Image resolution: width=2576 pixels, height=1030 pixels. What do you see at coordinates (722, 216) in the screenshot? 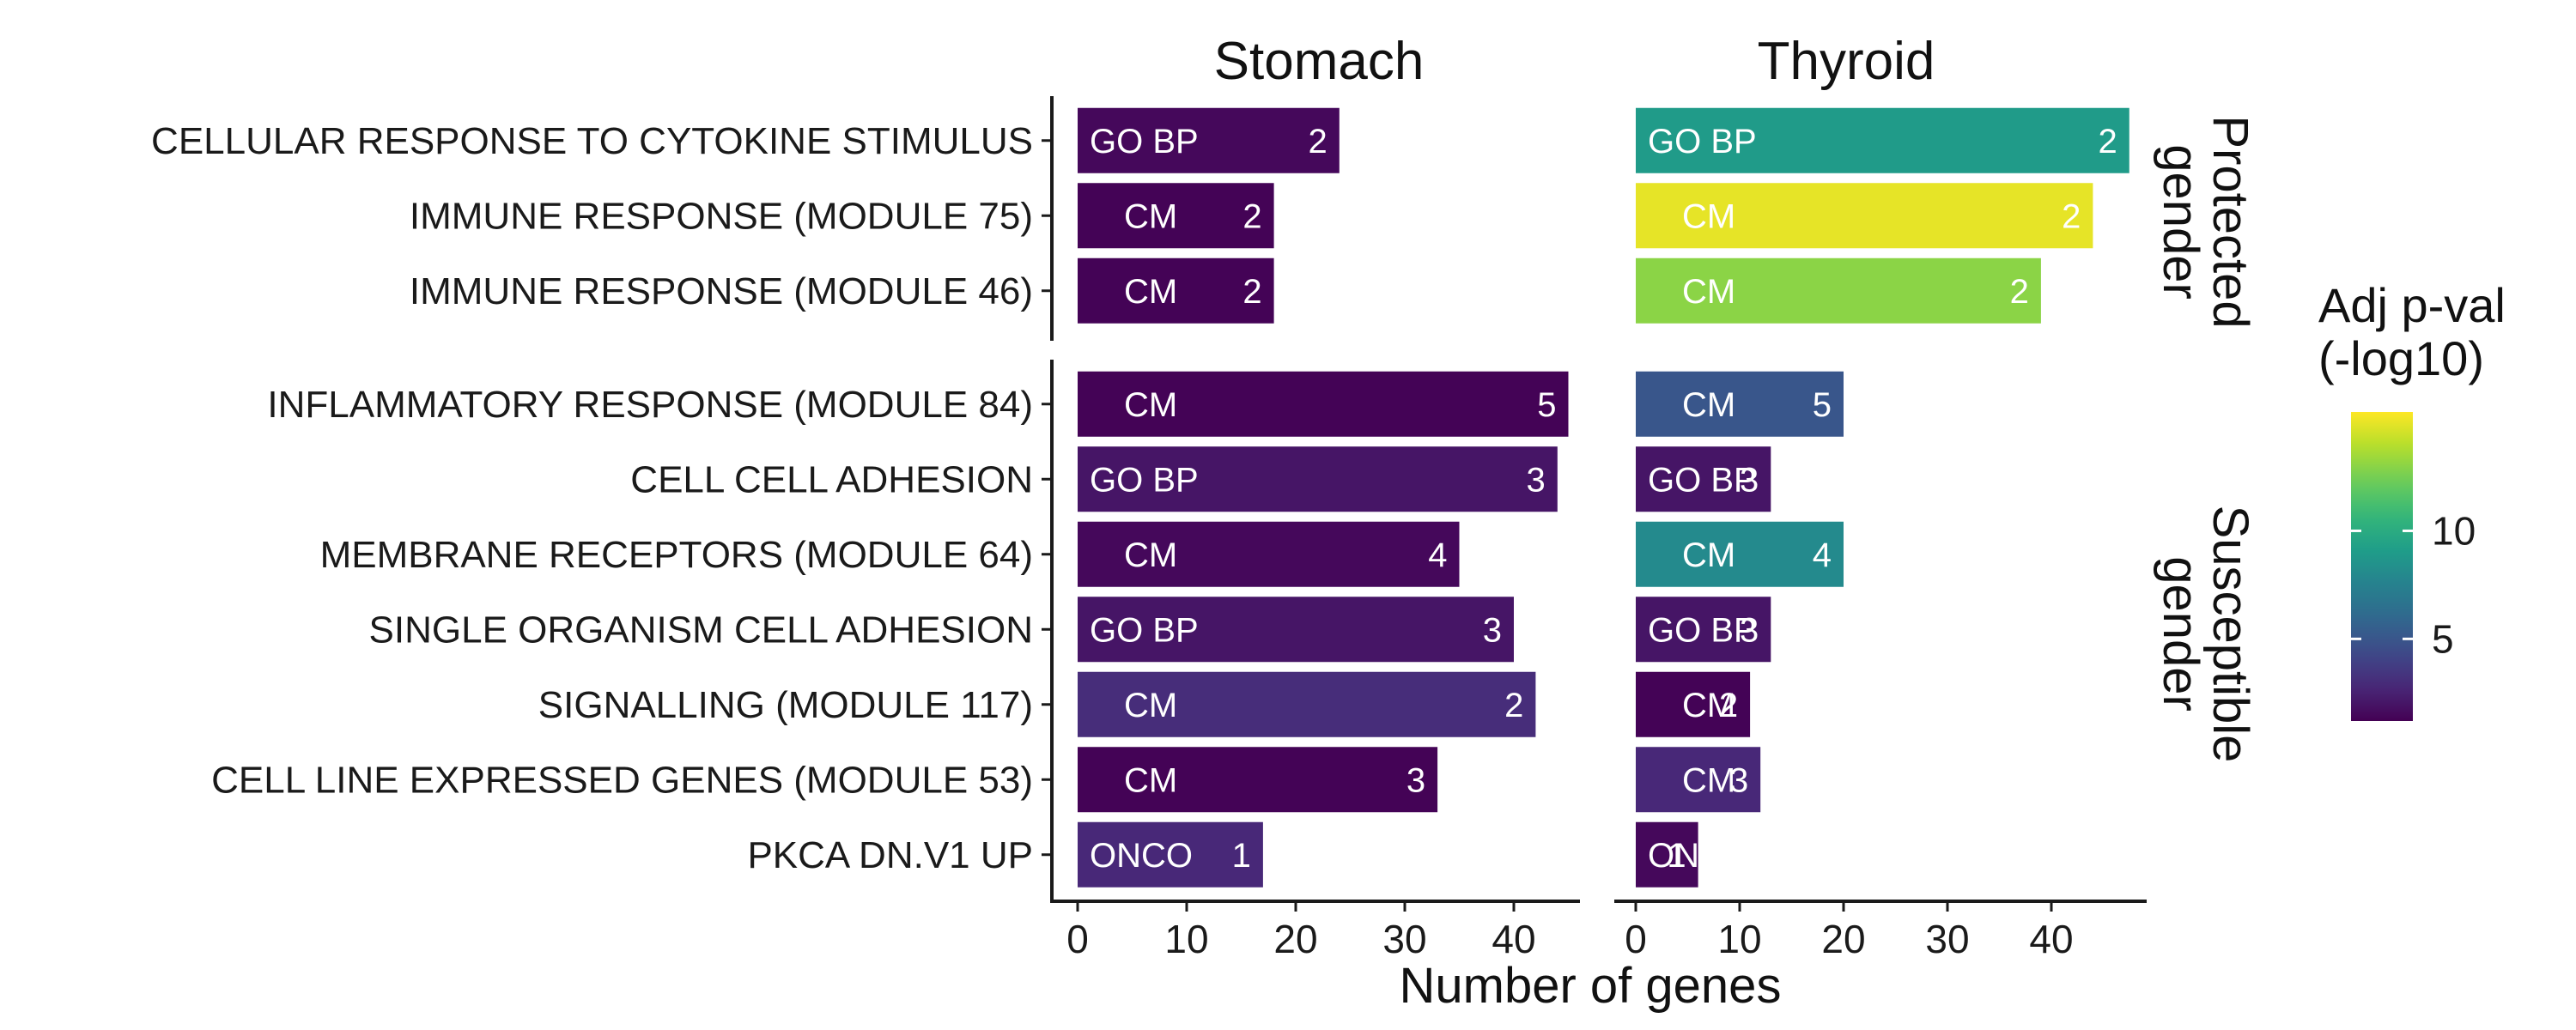
I see `category-label-immune-response-module-75: IMMUNE RESPONSE (MODULE 75)` at bounding box center [722, 216].